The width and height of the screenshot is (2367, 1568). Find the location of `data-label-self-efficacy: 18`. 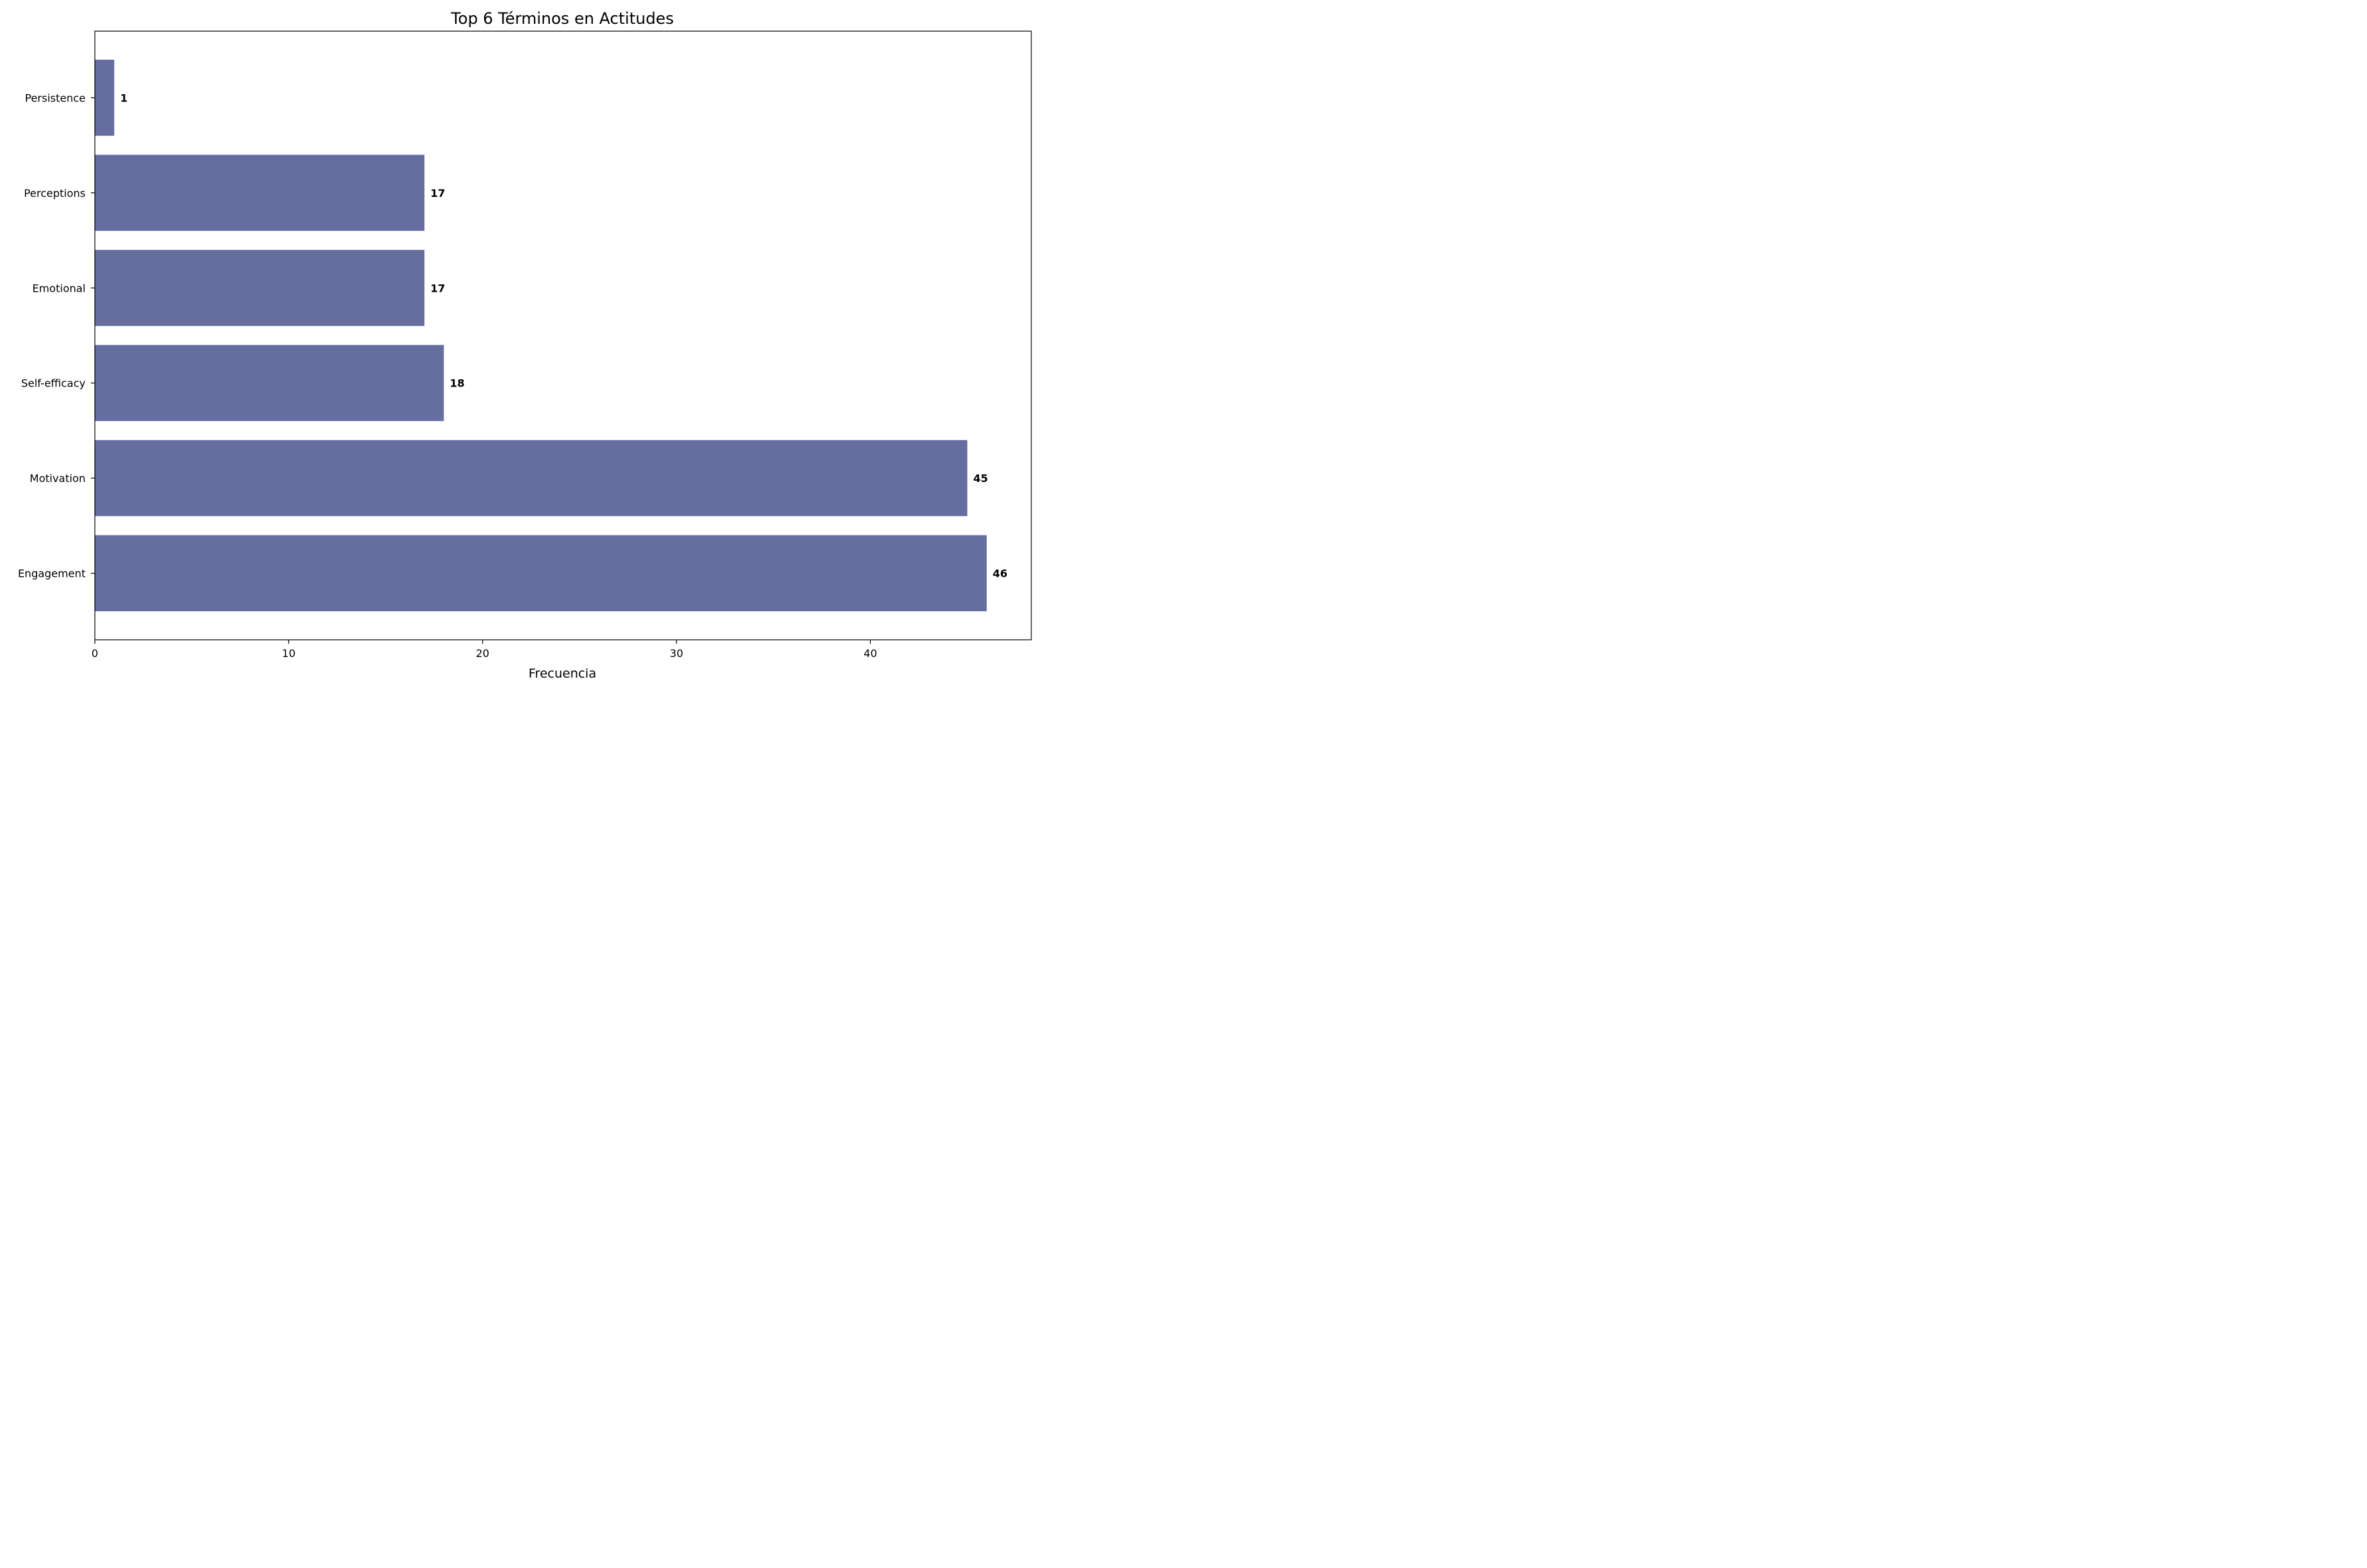

data-label-self-efficacy: 18 is located at coordinates (457, 383).